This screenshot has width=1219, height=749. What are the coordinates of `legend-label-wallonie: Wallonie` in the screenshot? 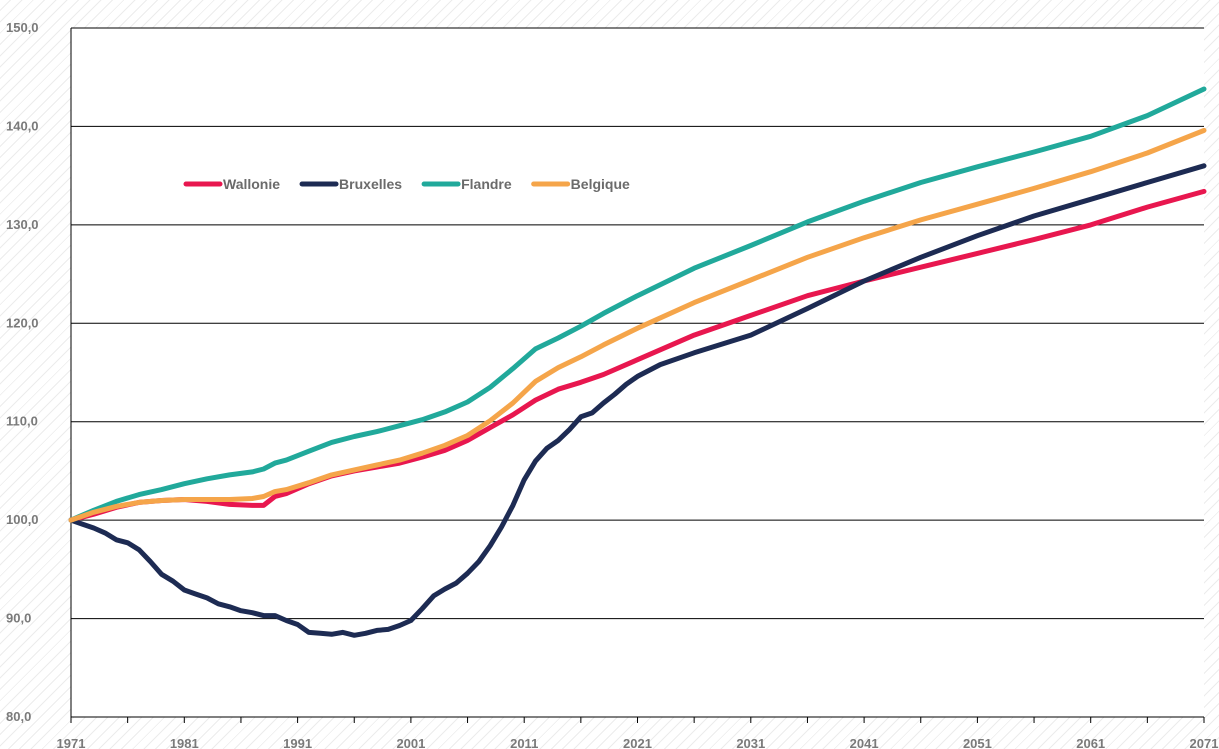 It's located at (251, 184).